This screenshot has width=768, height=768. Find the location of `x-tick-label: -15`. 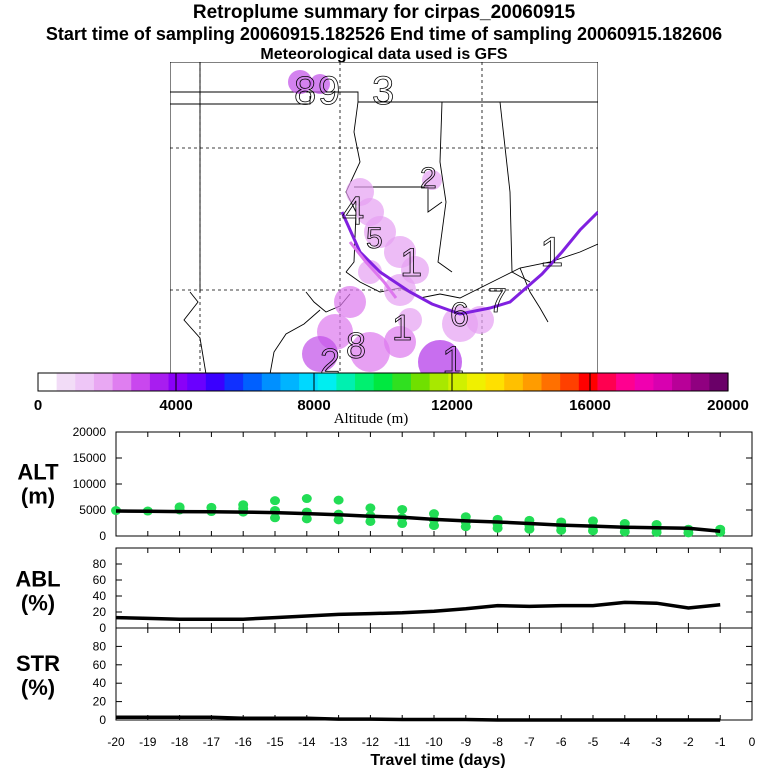

x-tick-label: -15 is located at coordinates (275, 742).